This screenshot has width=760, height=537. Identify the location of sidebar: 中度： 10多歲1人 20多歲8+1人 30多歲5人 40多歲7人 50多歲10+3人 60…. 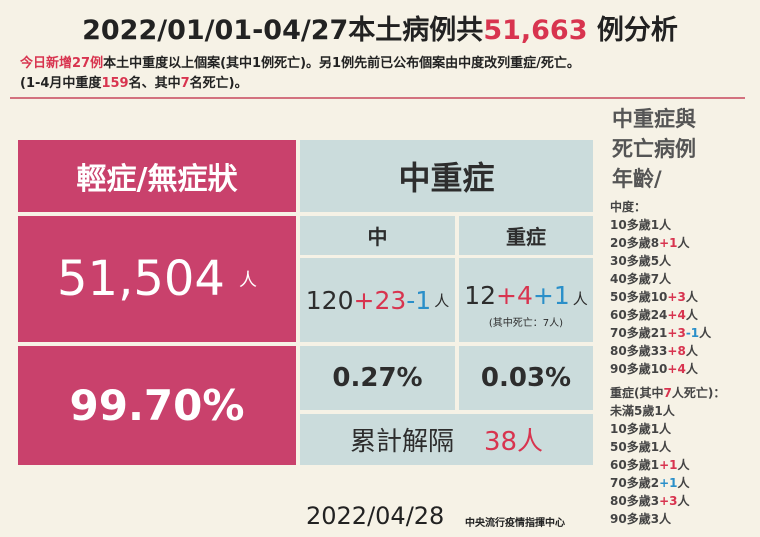
(667, 363).